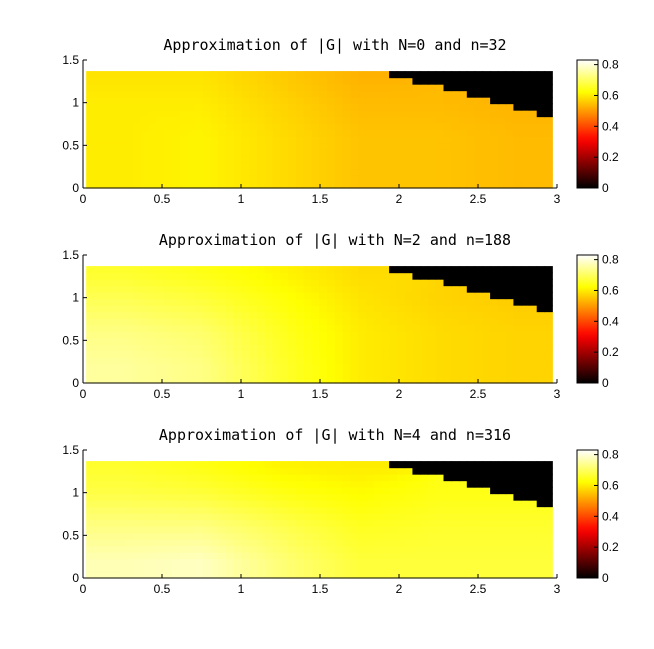 The width and height of the screenshot is (654, 649). What do you see at coordinates (335, 240) in the screenshot?
I see `chart-title: Approximation of |G| with N=2 and n=188` at bounding box center [335, 240].